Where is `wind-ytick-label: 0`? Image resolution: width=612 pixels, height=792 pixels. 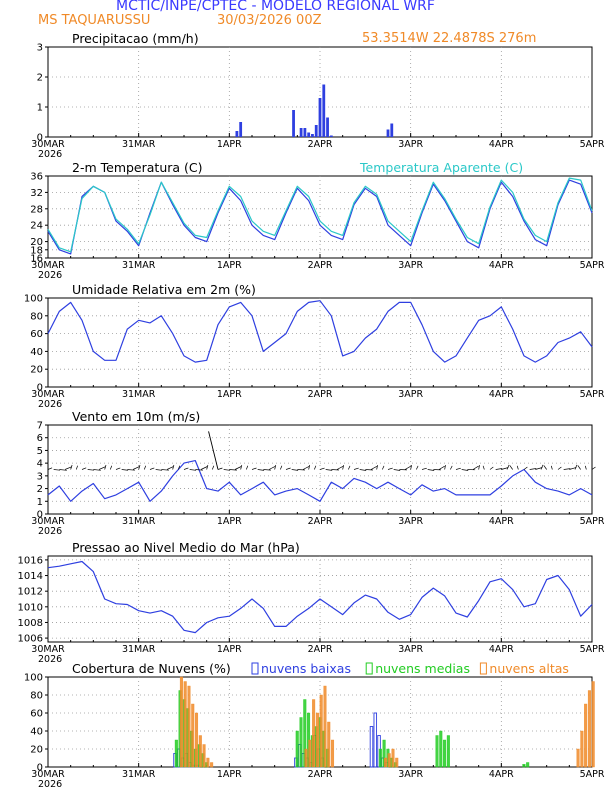 wind-ytick-label: 0 is located at coordinates (40, 515).